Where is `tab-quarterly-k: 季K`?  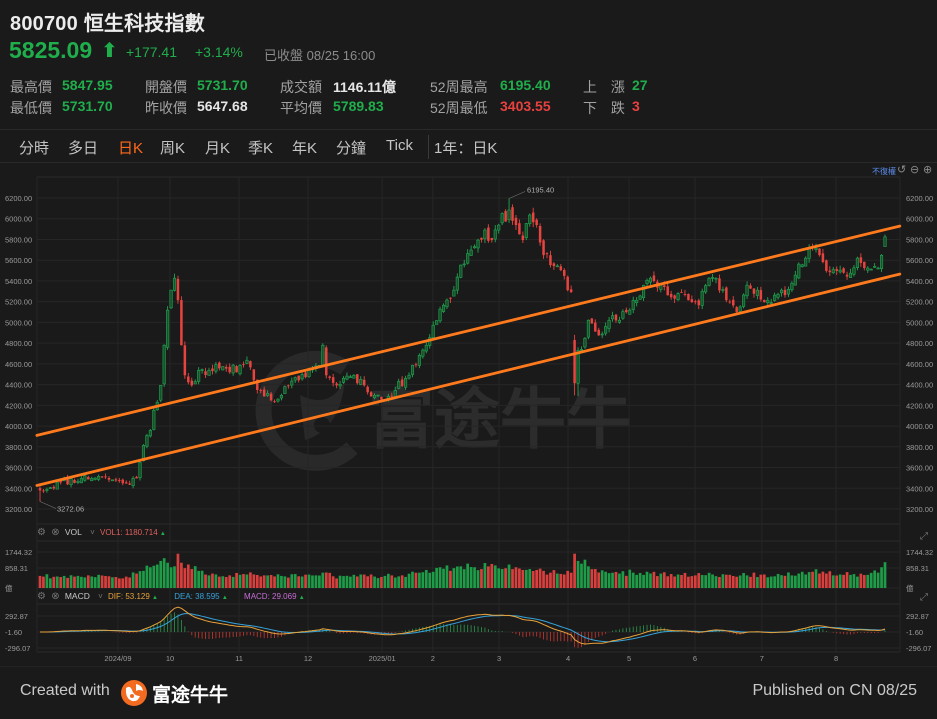 tab-quarterly-k: 季K is located at coordinates (261, 148).